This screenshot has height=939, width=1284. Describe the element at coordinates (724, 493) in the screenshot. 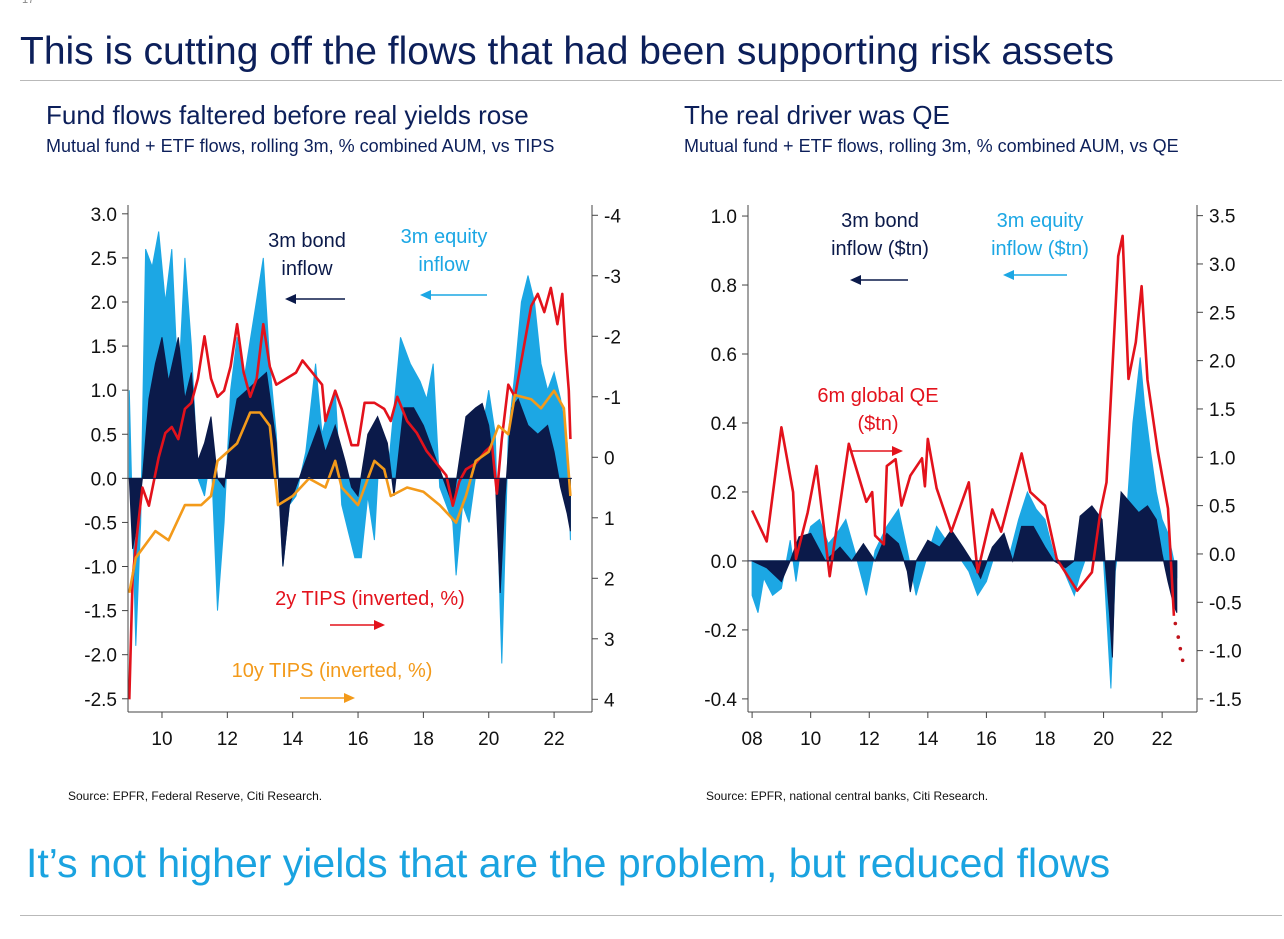

I see `y-tick-label: 0.2` at that location.